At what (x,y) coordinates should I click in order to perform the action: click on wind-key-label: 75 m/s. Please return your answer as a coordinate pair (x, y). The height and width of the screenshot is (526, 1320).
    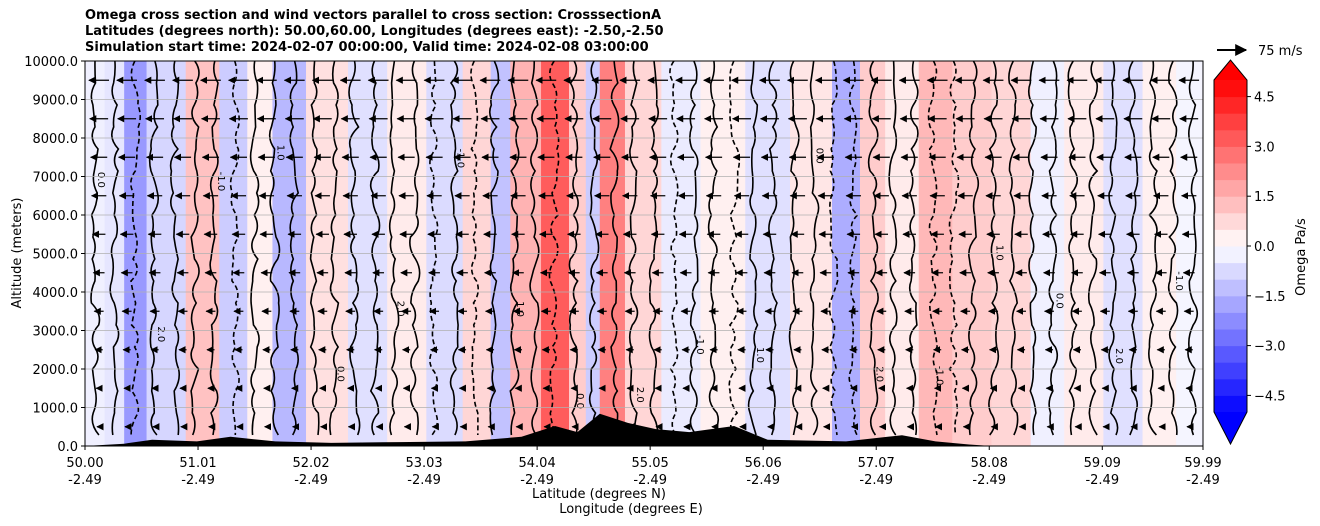
    Looking at the image, I should click on (1280, 51).